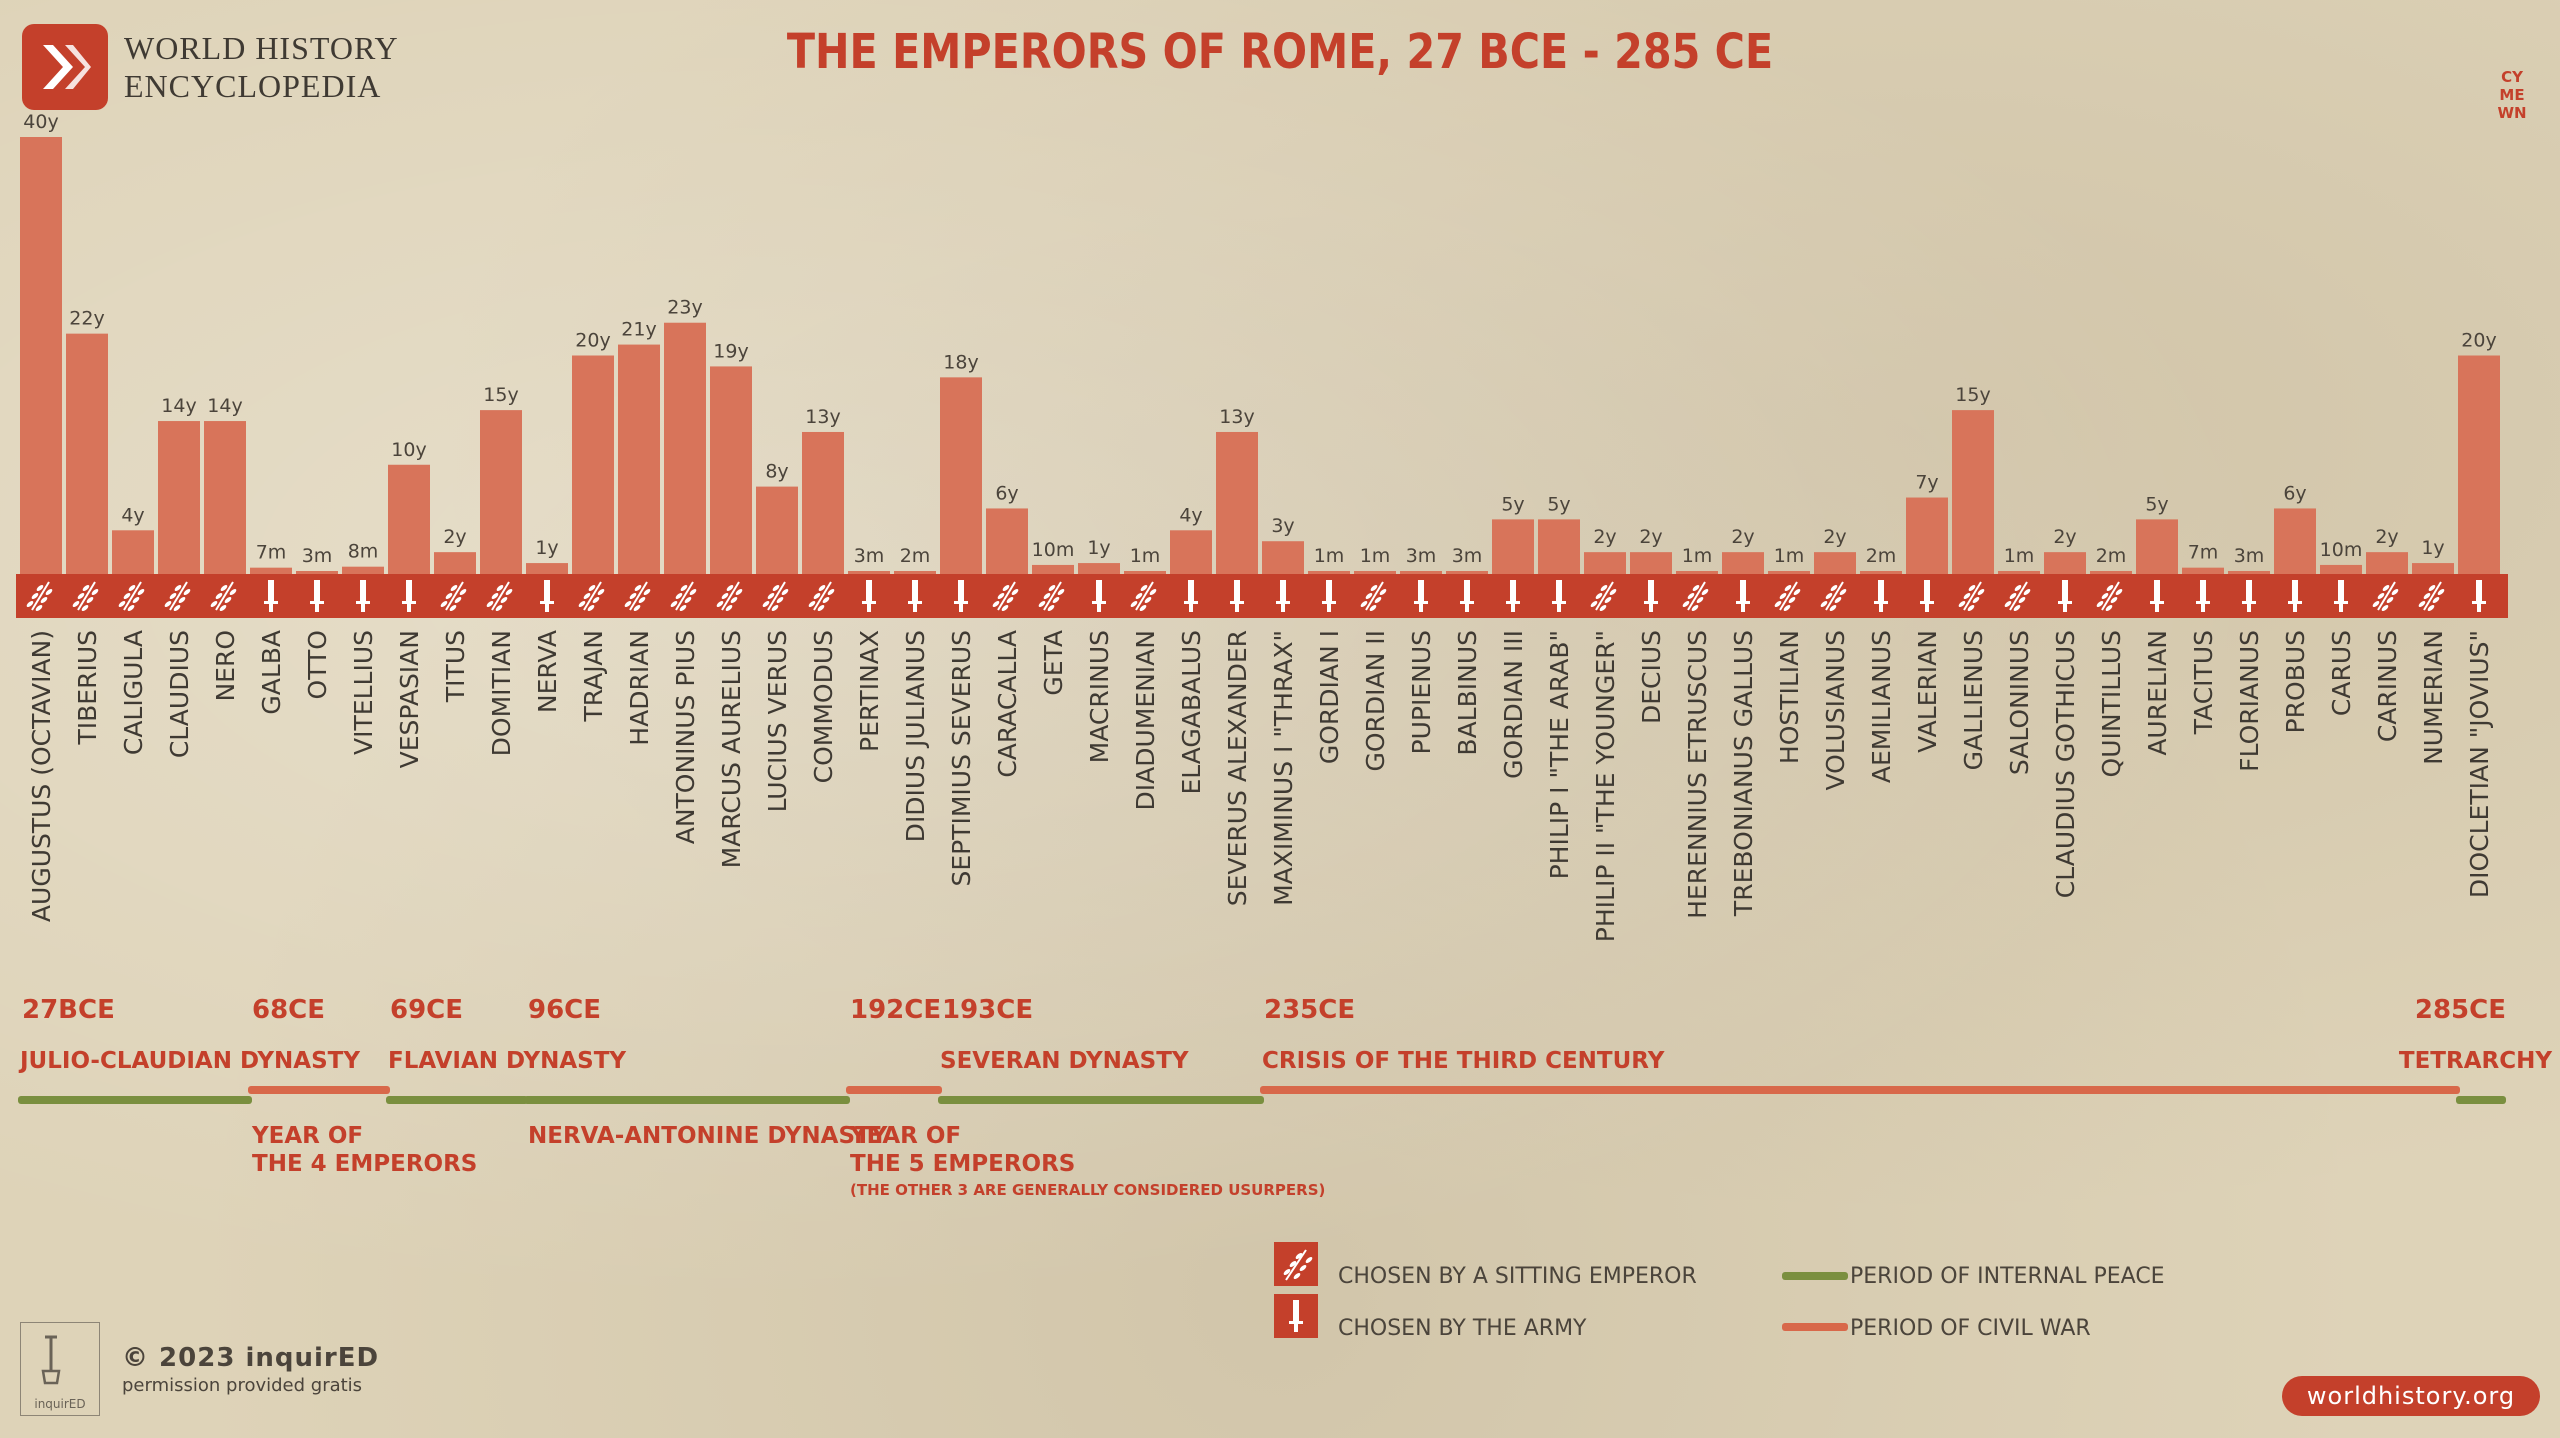  I want to click on emperor-name: ANTONINUS PIUS, so click(685, 737).